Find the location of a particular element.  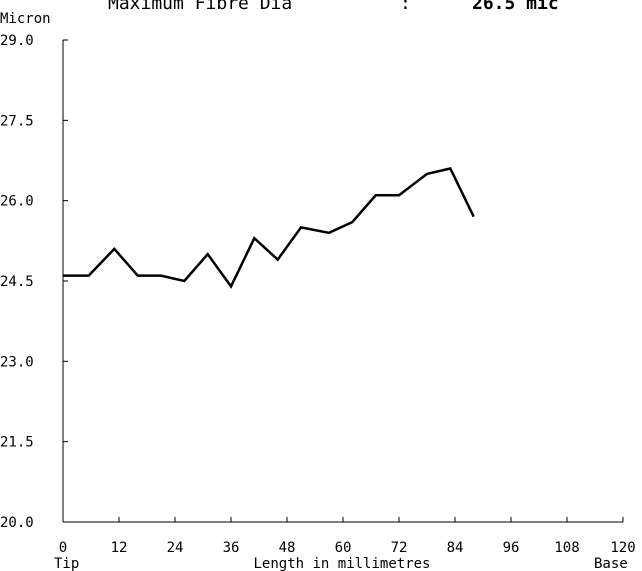

x-axis-label: Length in millimetres is located at coordinates (341, 563).